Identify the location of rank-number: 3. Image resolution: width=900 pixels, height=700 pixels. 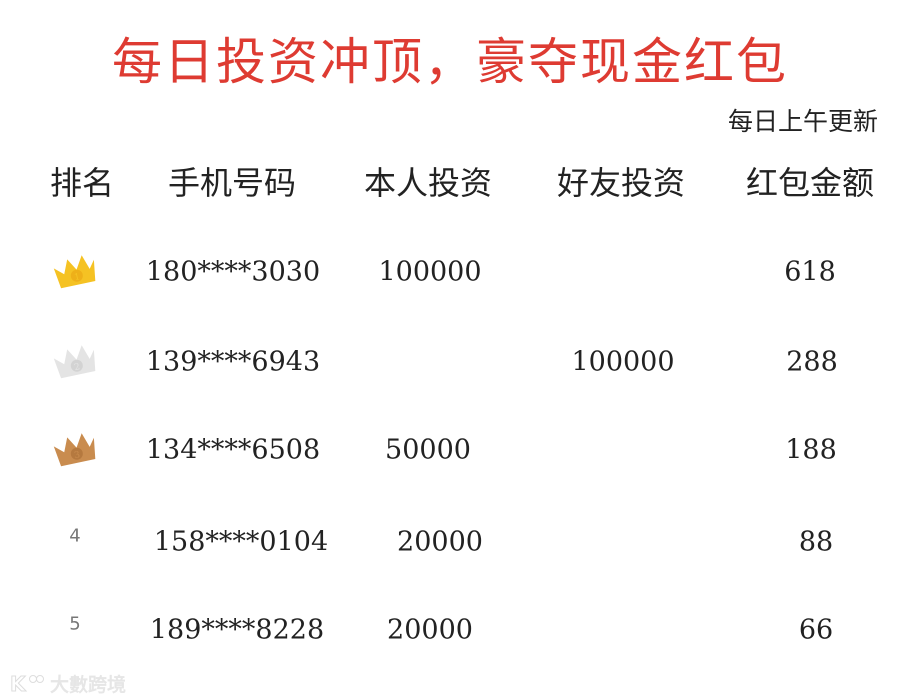
(77, 455).